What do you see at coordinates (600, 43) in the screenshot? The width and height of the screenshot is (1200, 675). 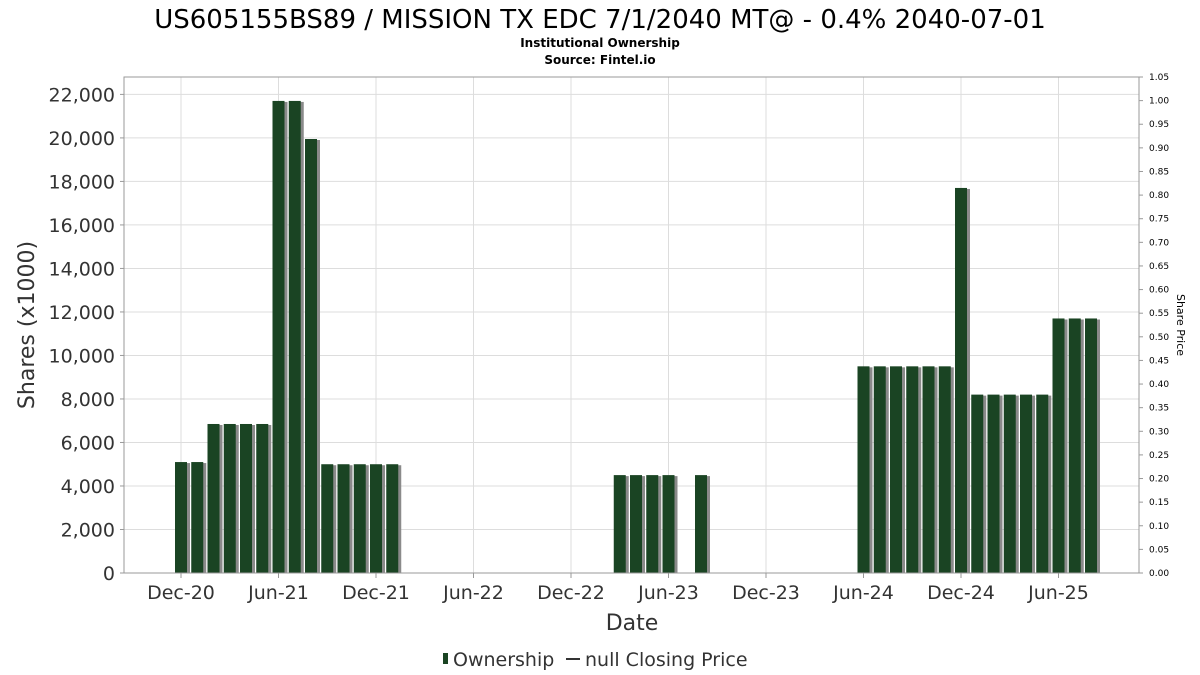 I see `chart-subtitle-line-1: Institutional Ownership` at bounding box center [600, 43].